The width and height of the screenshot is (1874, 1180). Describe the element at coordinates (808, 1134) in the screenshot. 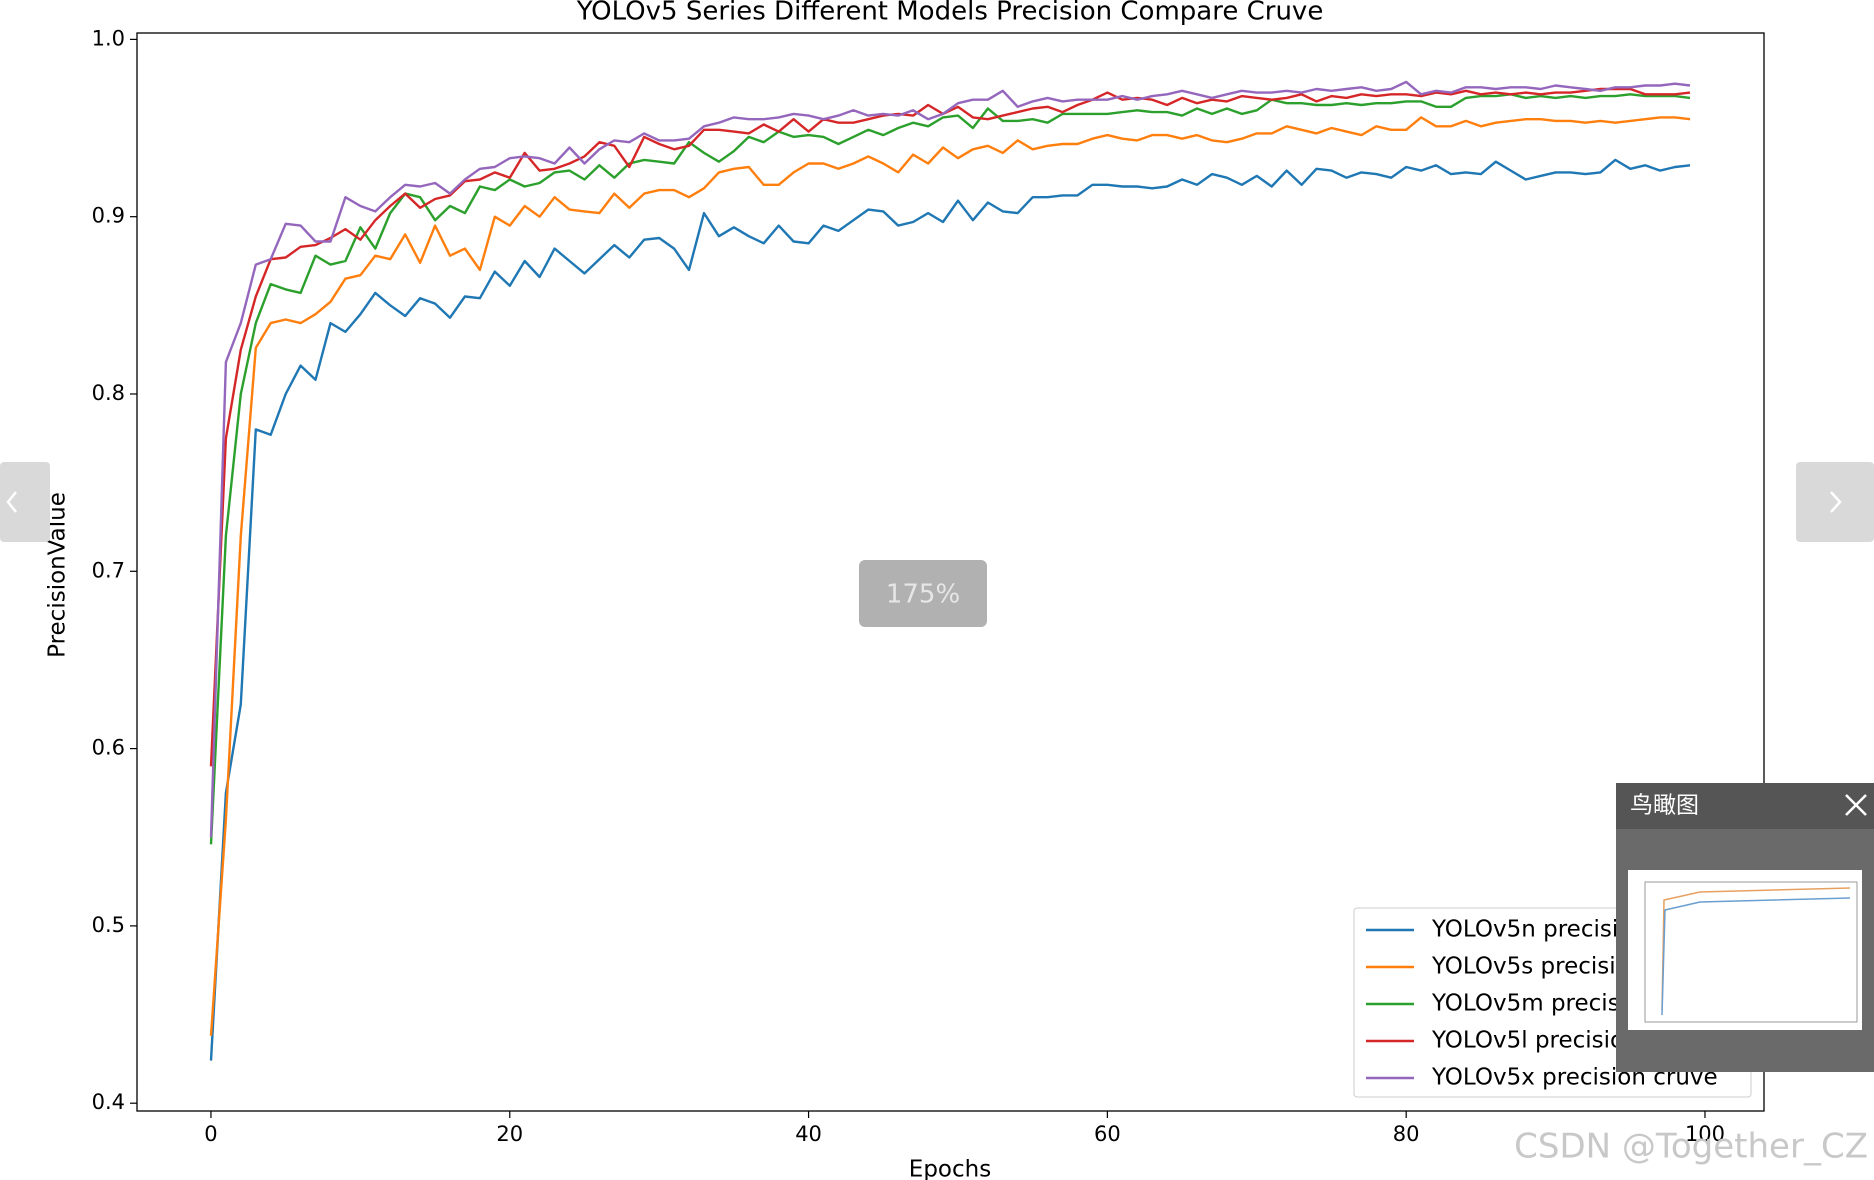

I see `x-tick-label: 40` at that location.